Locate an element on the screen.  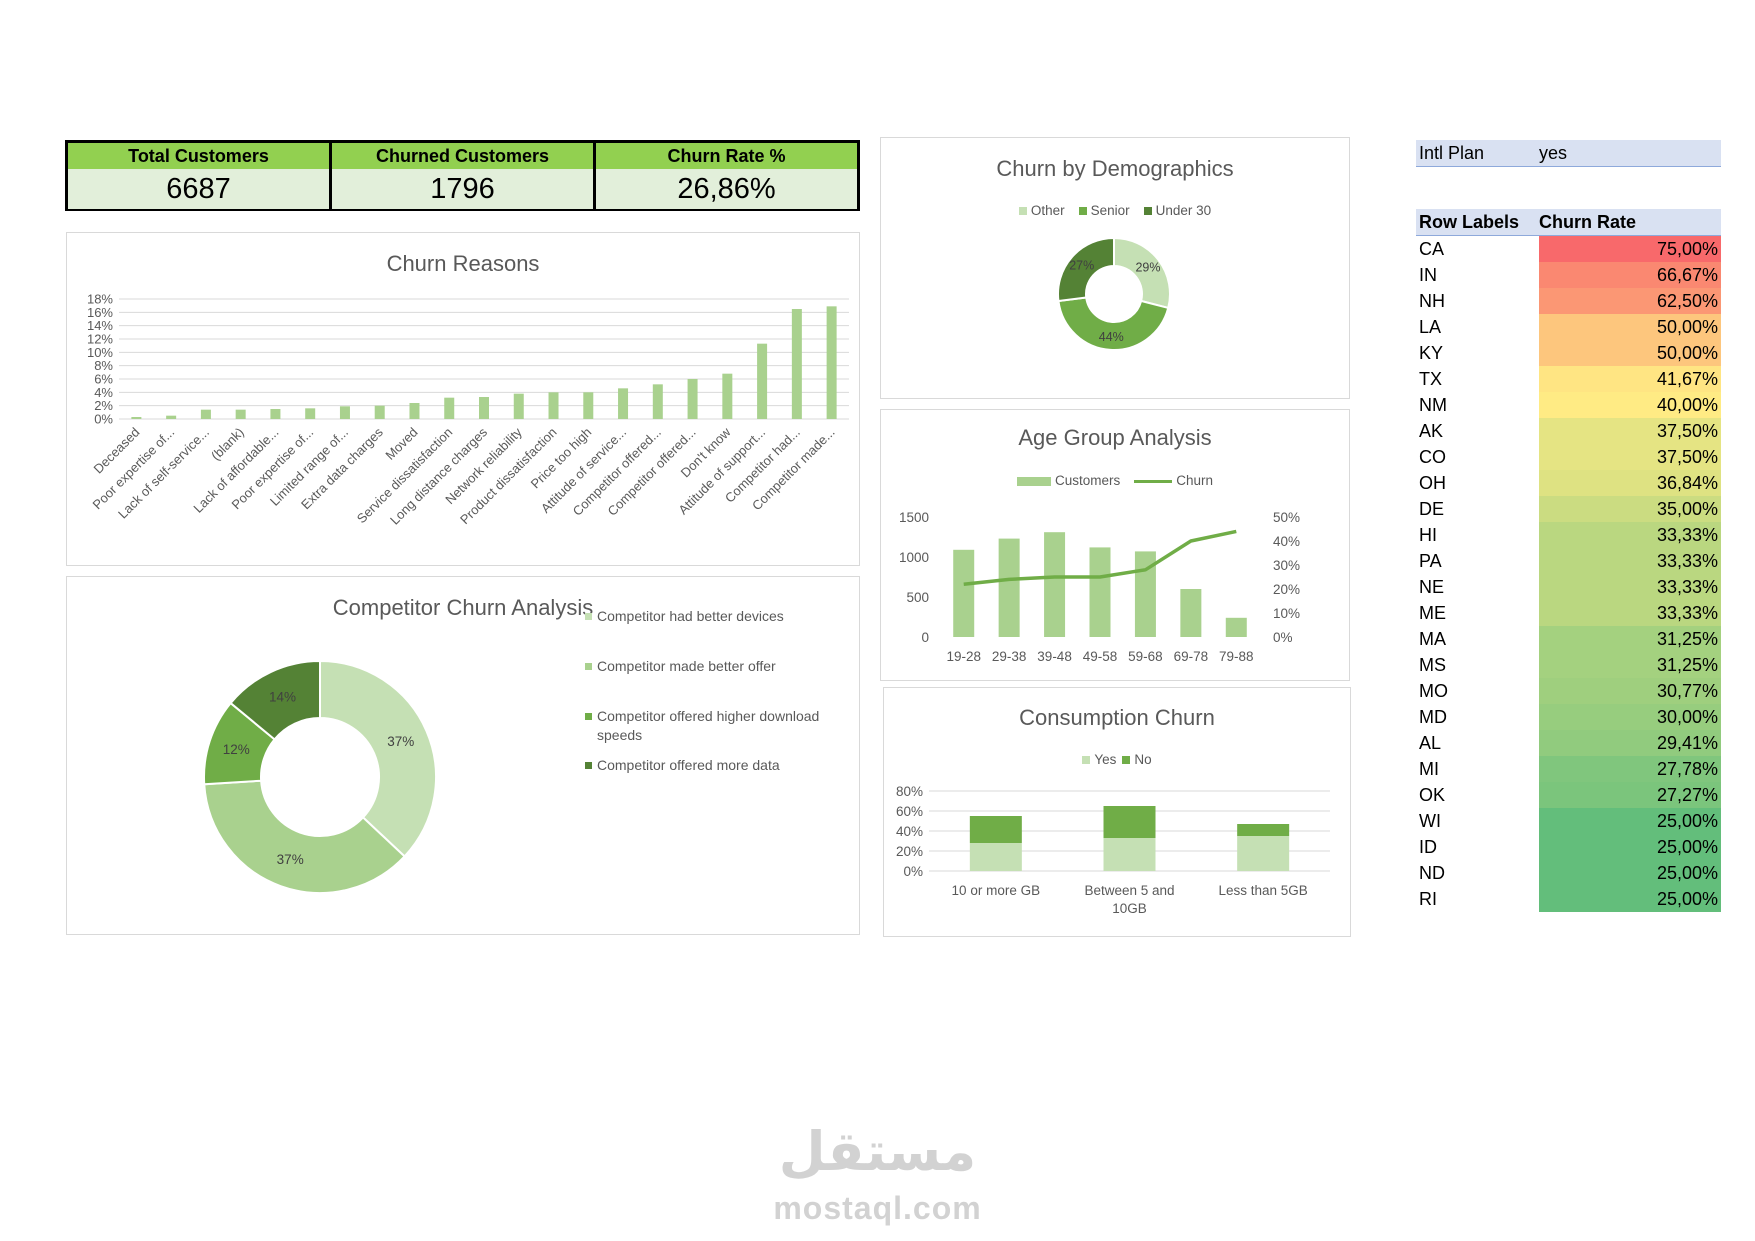
legend-label: Other is located at coordinates (1047, 210).